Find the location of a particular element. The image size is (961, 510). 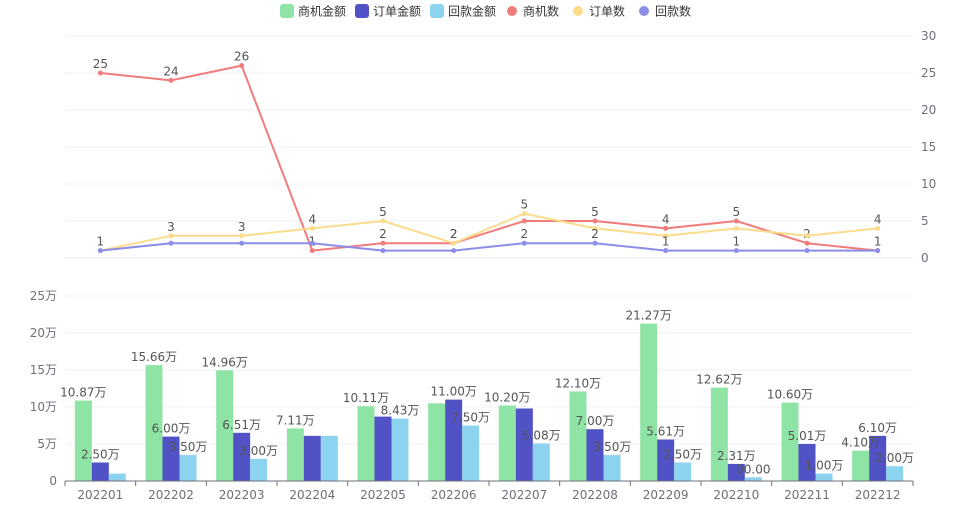

bar-data-label-2: 00.00 is located at coordinates (753, 469).